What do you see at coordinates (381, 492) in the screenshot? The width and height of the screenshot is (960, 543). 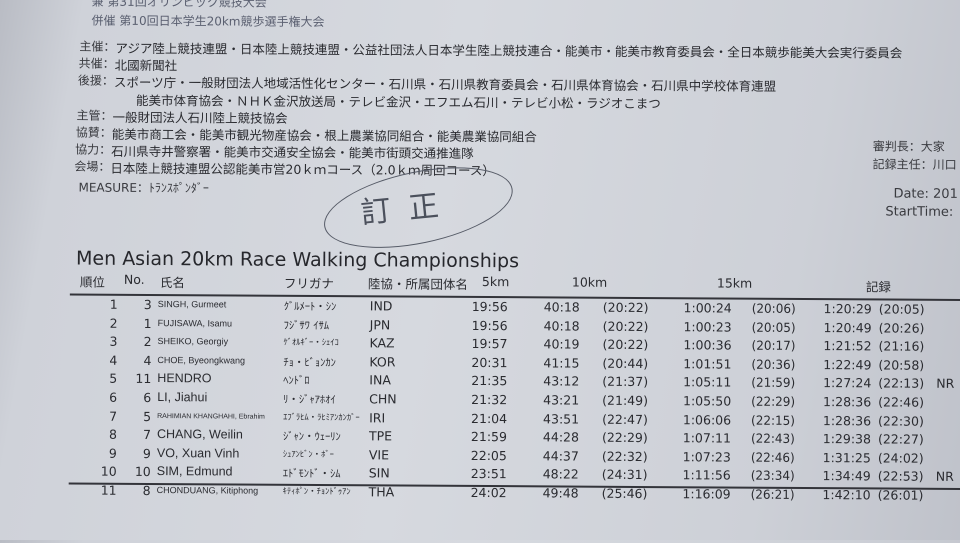 I see `cell-team: THA` at bounding box center [381, 492].